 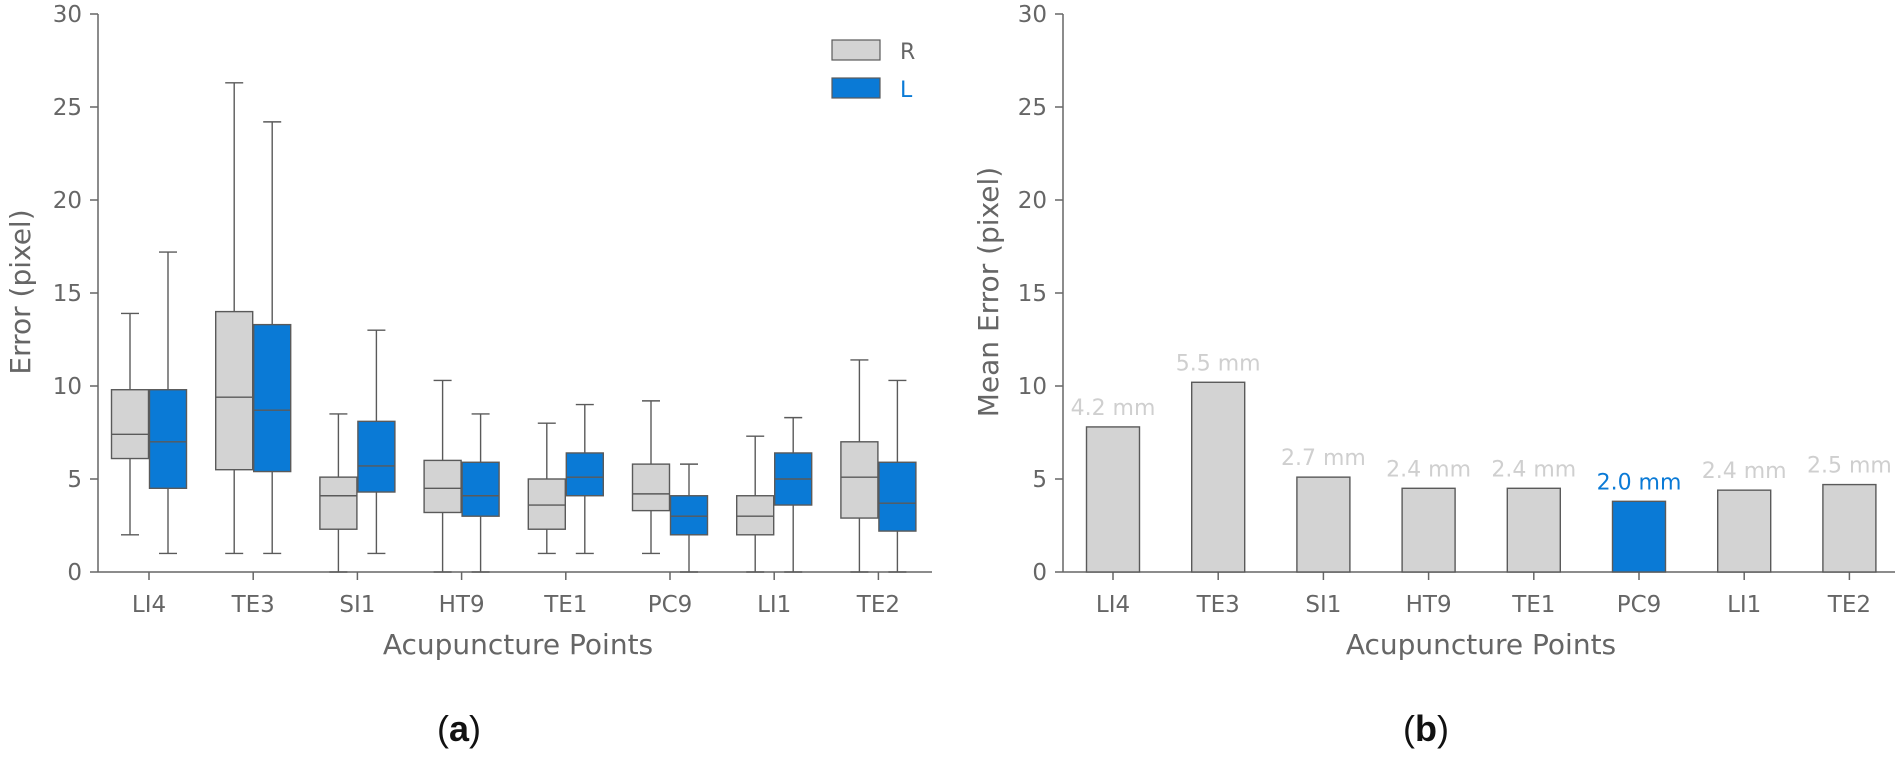 What do you see at coordinates (20, 291) in the screenshot?
I see `panel-a-y-axis-title: Error (pixel)` at bounding box center [20, 291].